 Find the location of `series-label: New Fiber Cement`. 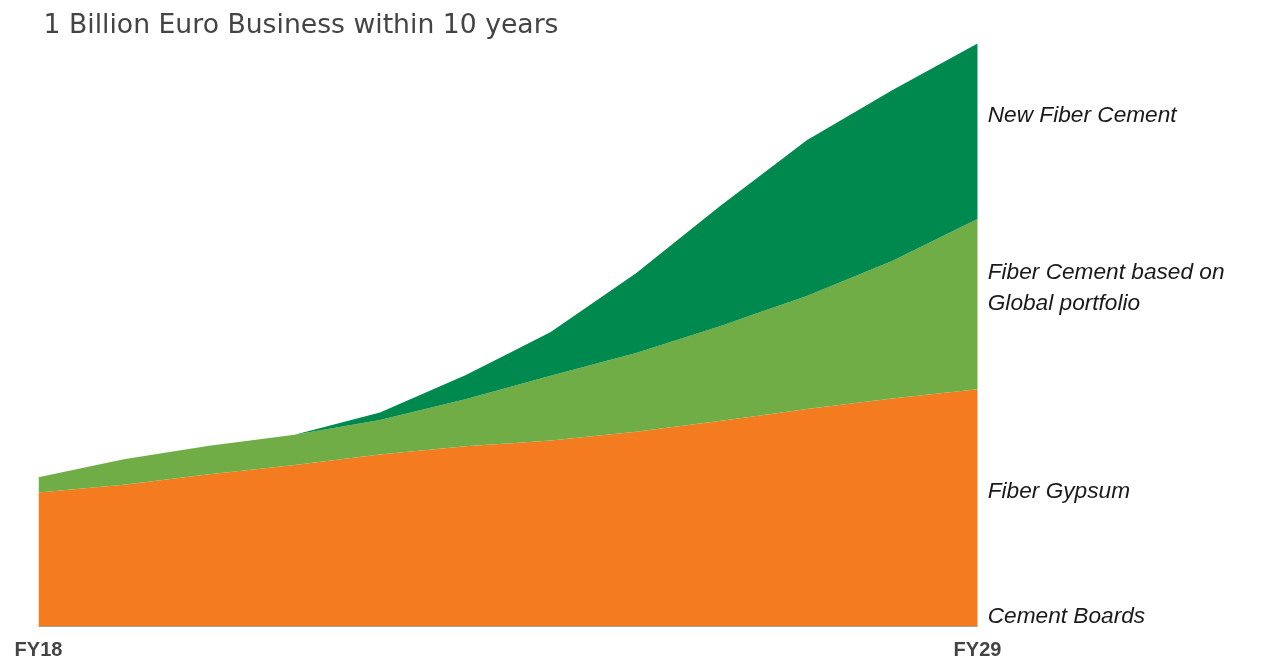

series-label: New Fiber Cement is located at coordinates (1083, 113).